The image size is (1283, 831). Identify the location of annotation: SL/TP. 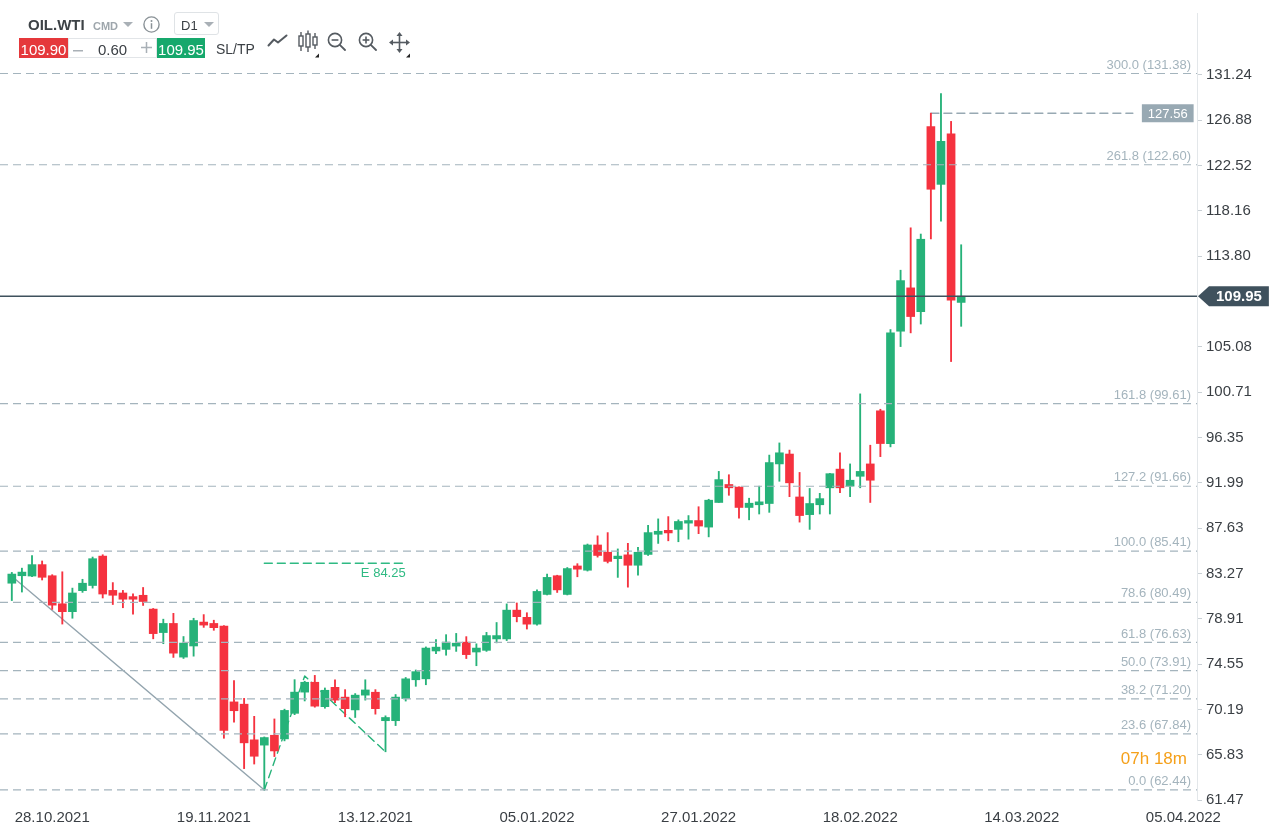
(235, 49).